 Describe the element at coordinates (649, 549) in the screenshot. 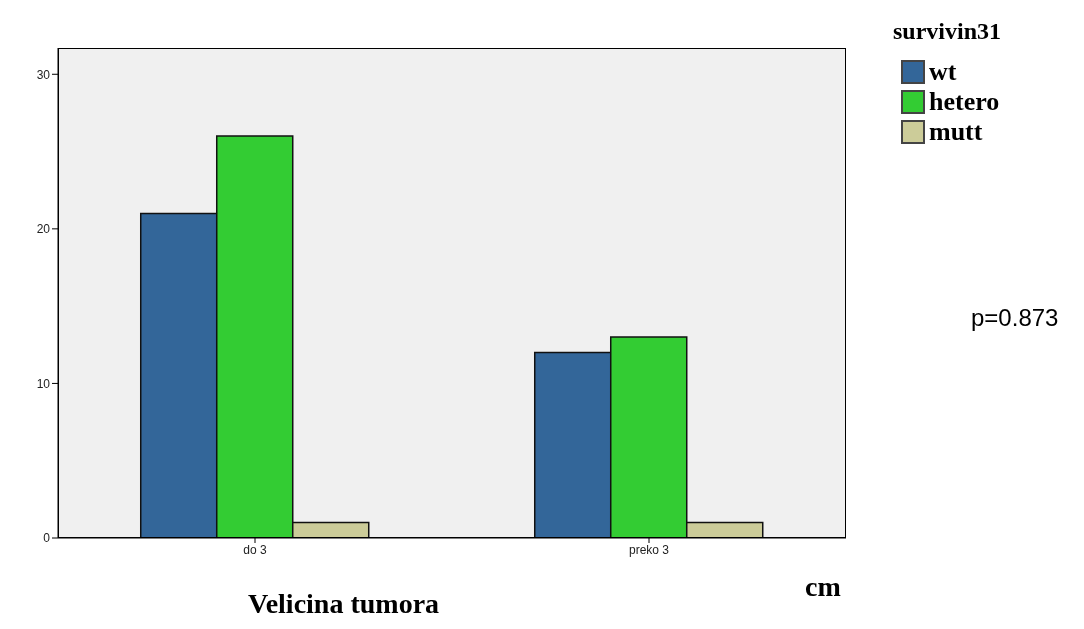

I see `x-tick-label: preko 3` at that location.